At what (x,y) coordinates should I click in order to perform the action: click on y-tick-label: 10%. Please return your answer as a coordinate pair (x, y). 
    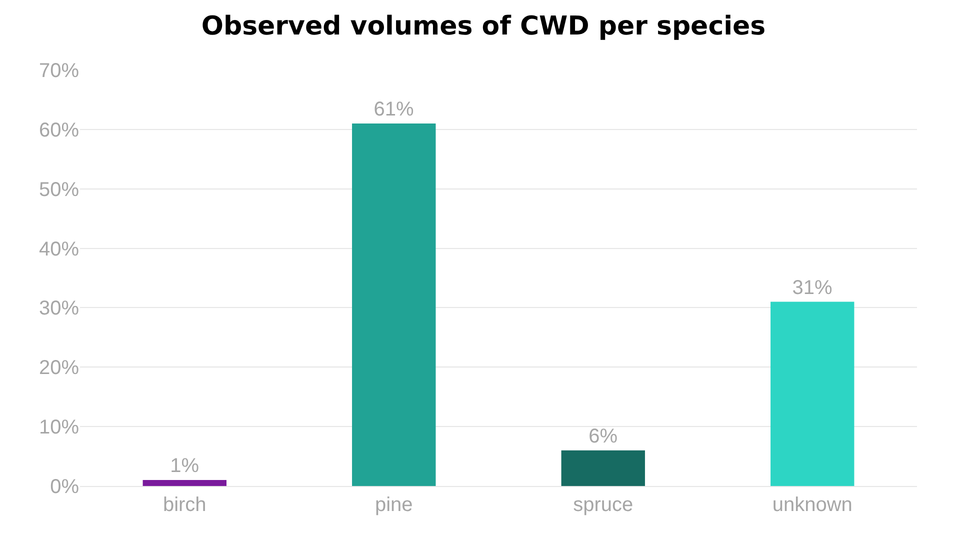
    Looking at the image, I should click on (59, 427).